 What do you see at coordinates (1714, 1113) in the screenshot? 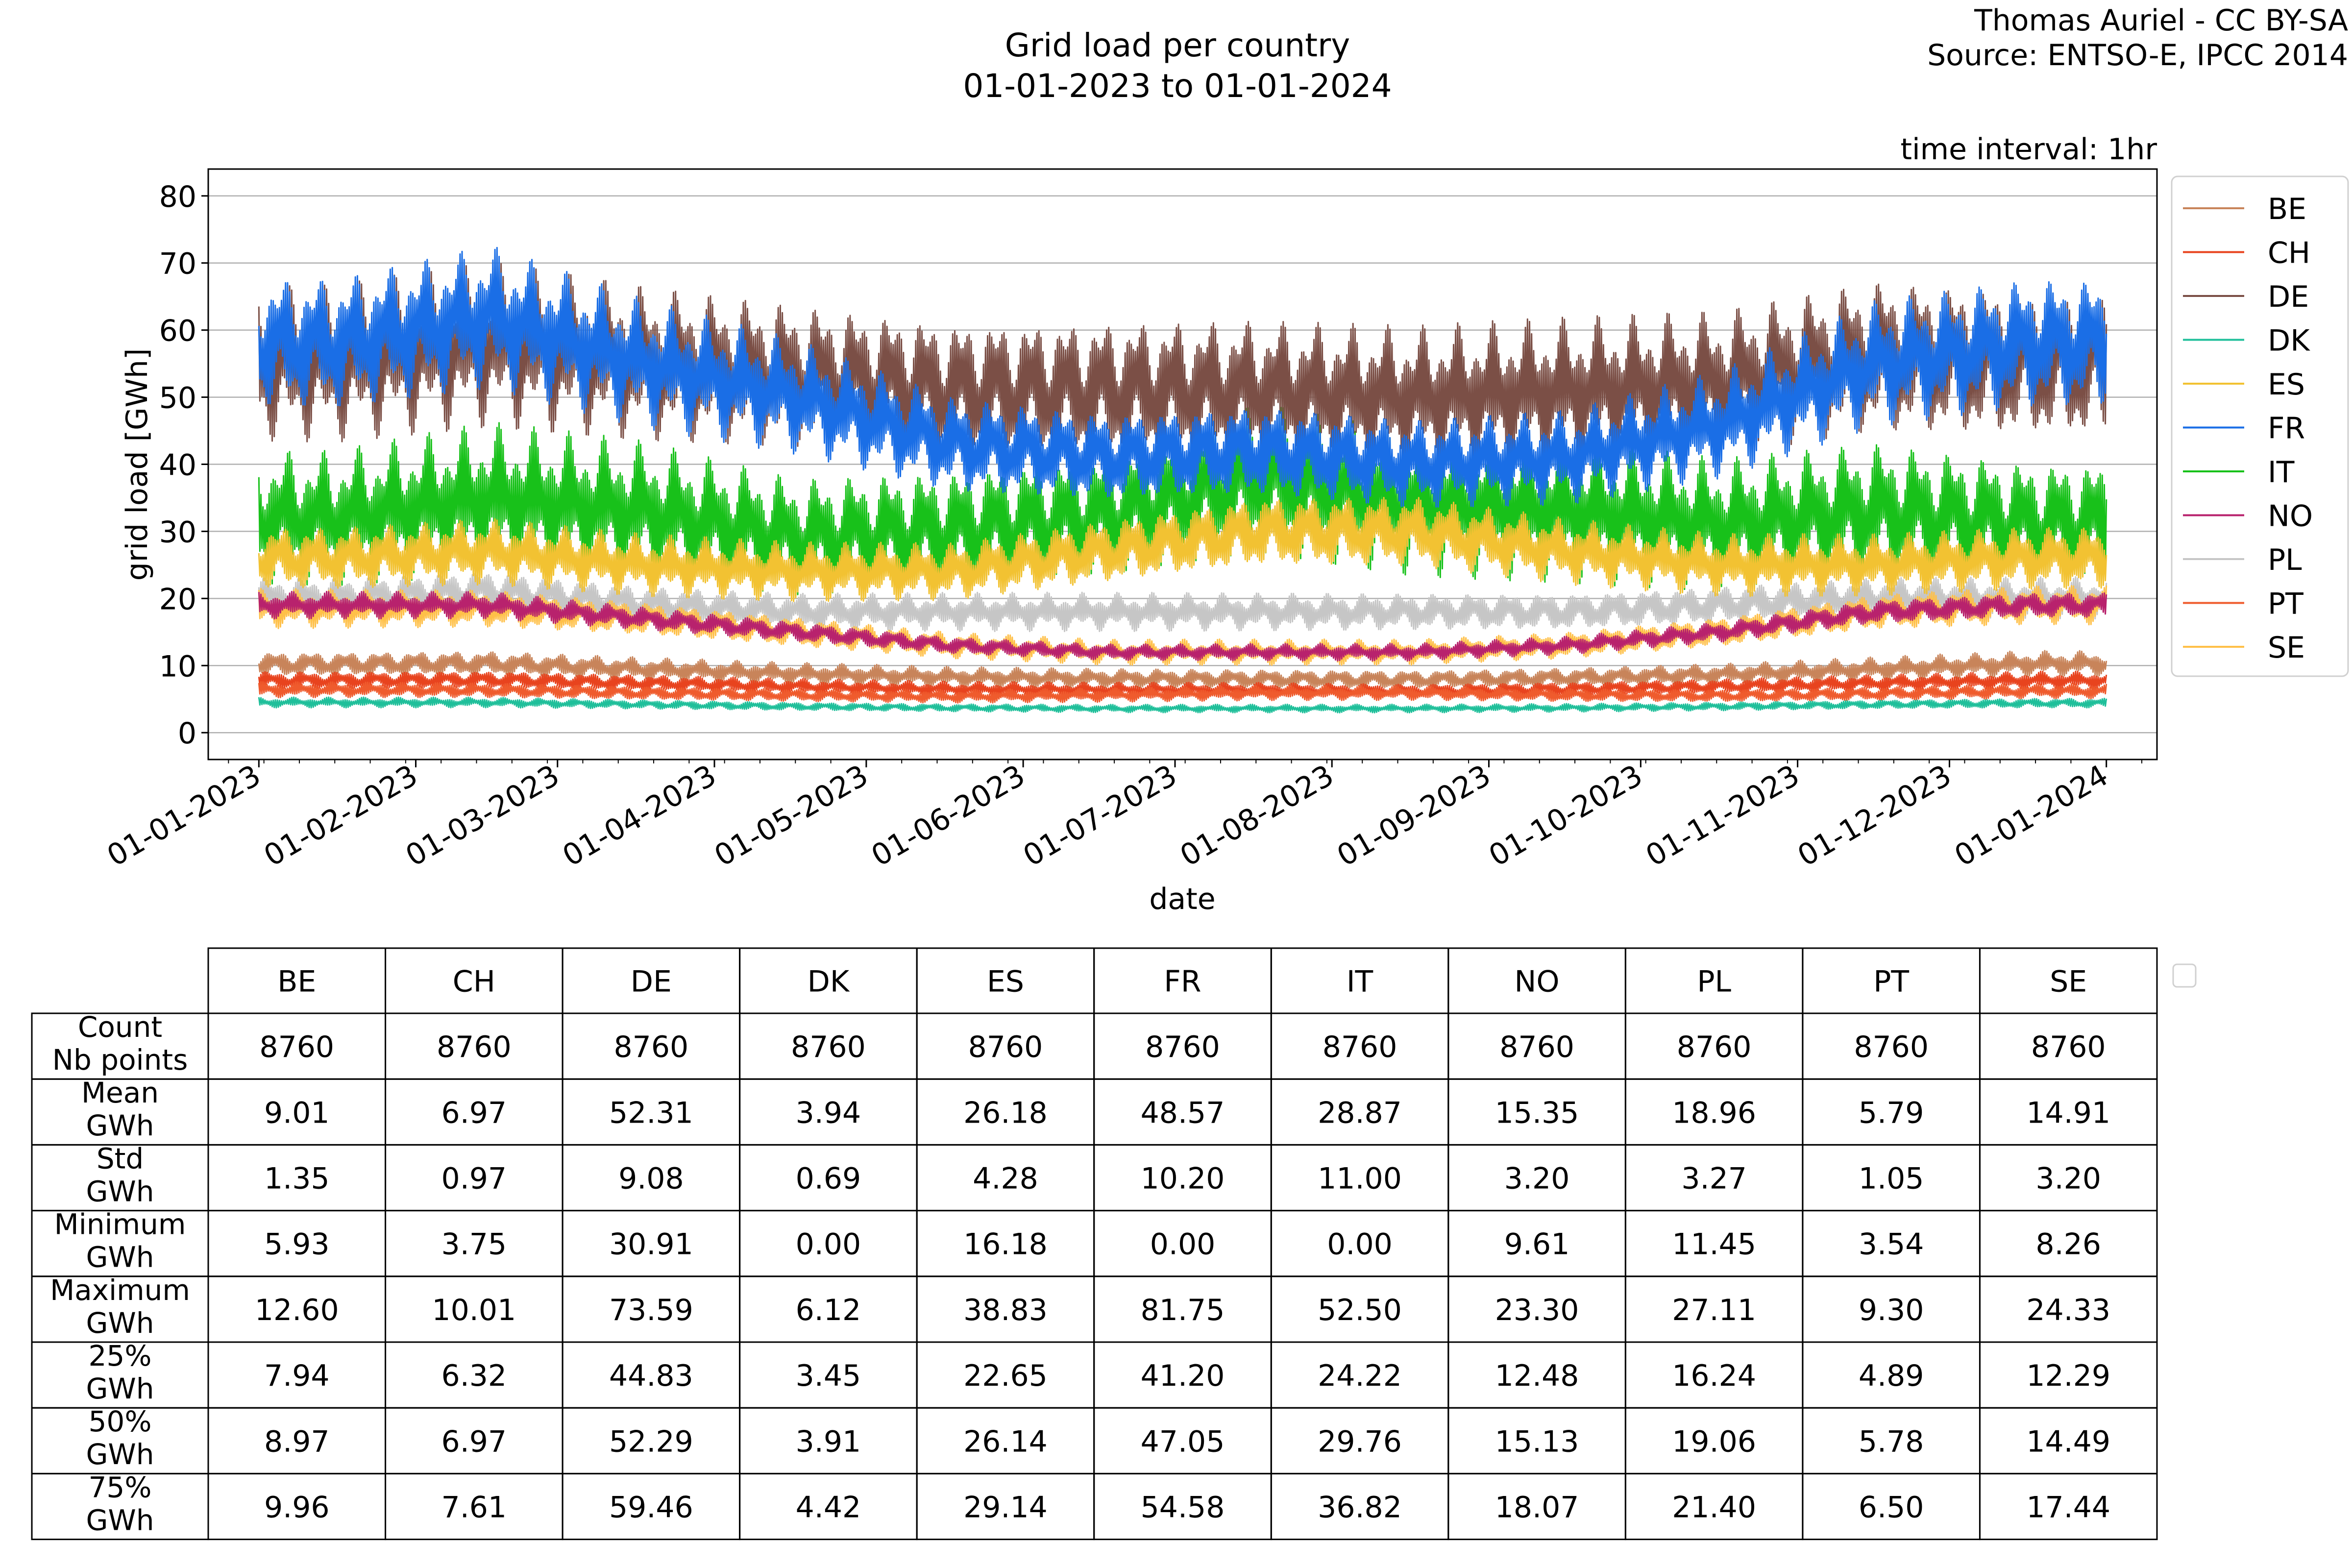
I see `table-cell-value: 18.96` at bounding box center [1714, 1113].